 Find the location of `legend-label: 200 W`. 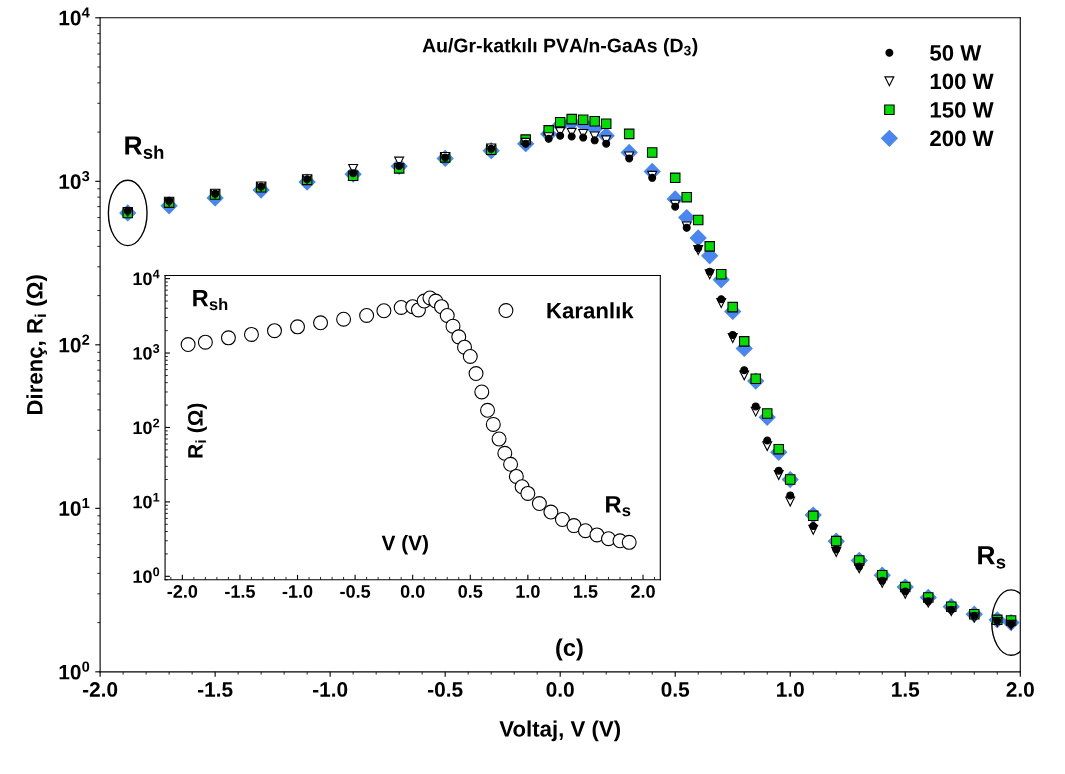

legend-label: 200 W is located at coordinates (962, 138).